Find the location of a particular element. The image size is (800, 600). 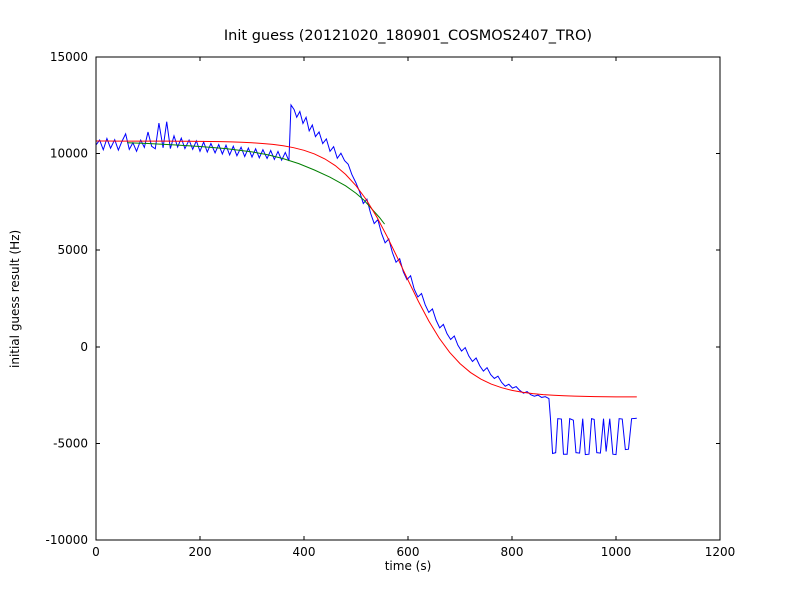

y-axis-label: initial guess result (Hz) is located at coordinates (15, 298).